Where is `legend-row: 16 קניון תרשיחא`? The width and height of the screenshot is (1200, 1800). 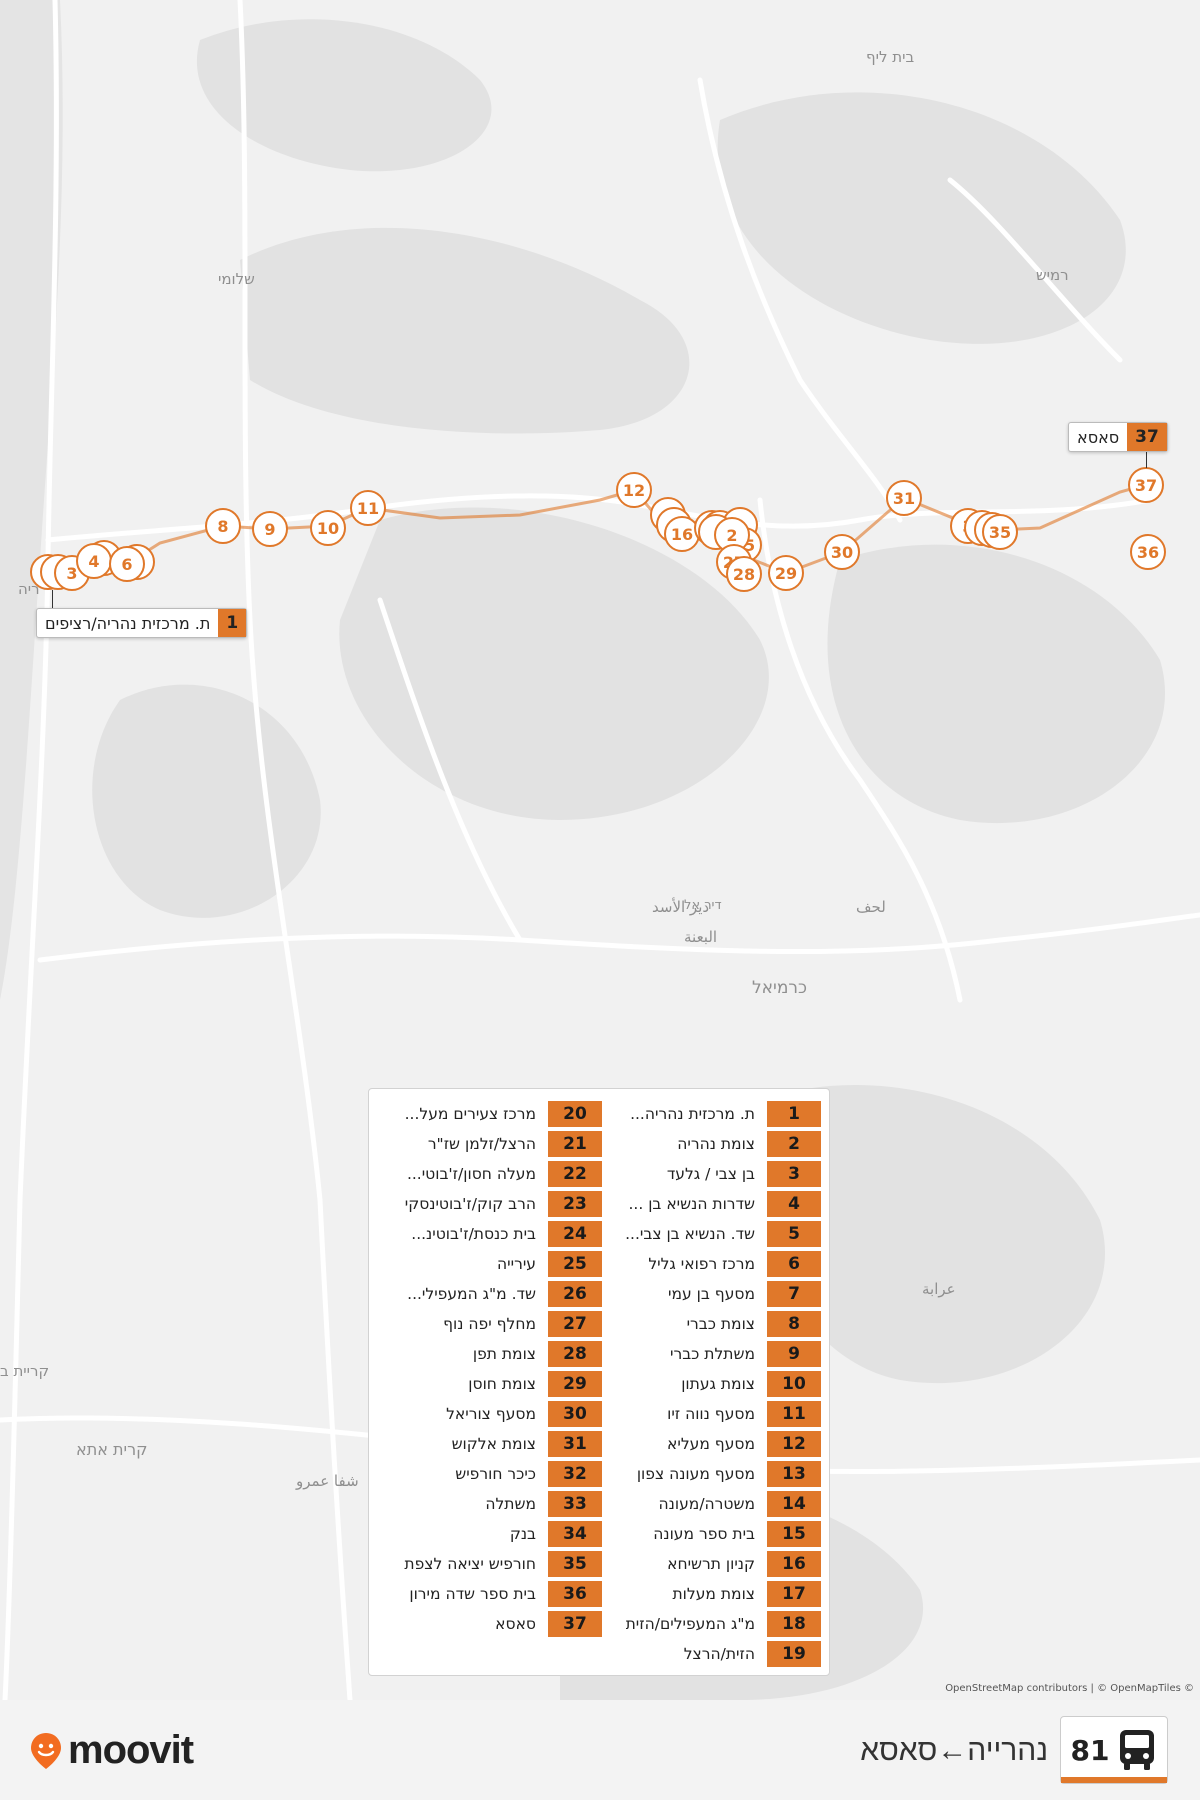
legend-row: 16 קניון תרשיחא is located at coordinates (708, 1564).